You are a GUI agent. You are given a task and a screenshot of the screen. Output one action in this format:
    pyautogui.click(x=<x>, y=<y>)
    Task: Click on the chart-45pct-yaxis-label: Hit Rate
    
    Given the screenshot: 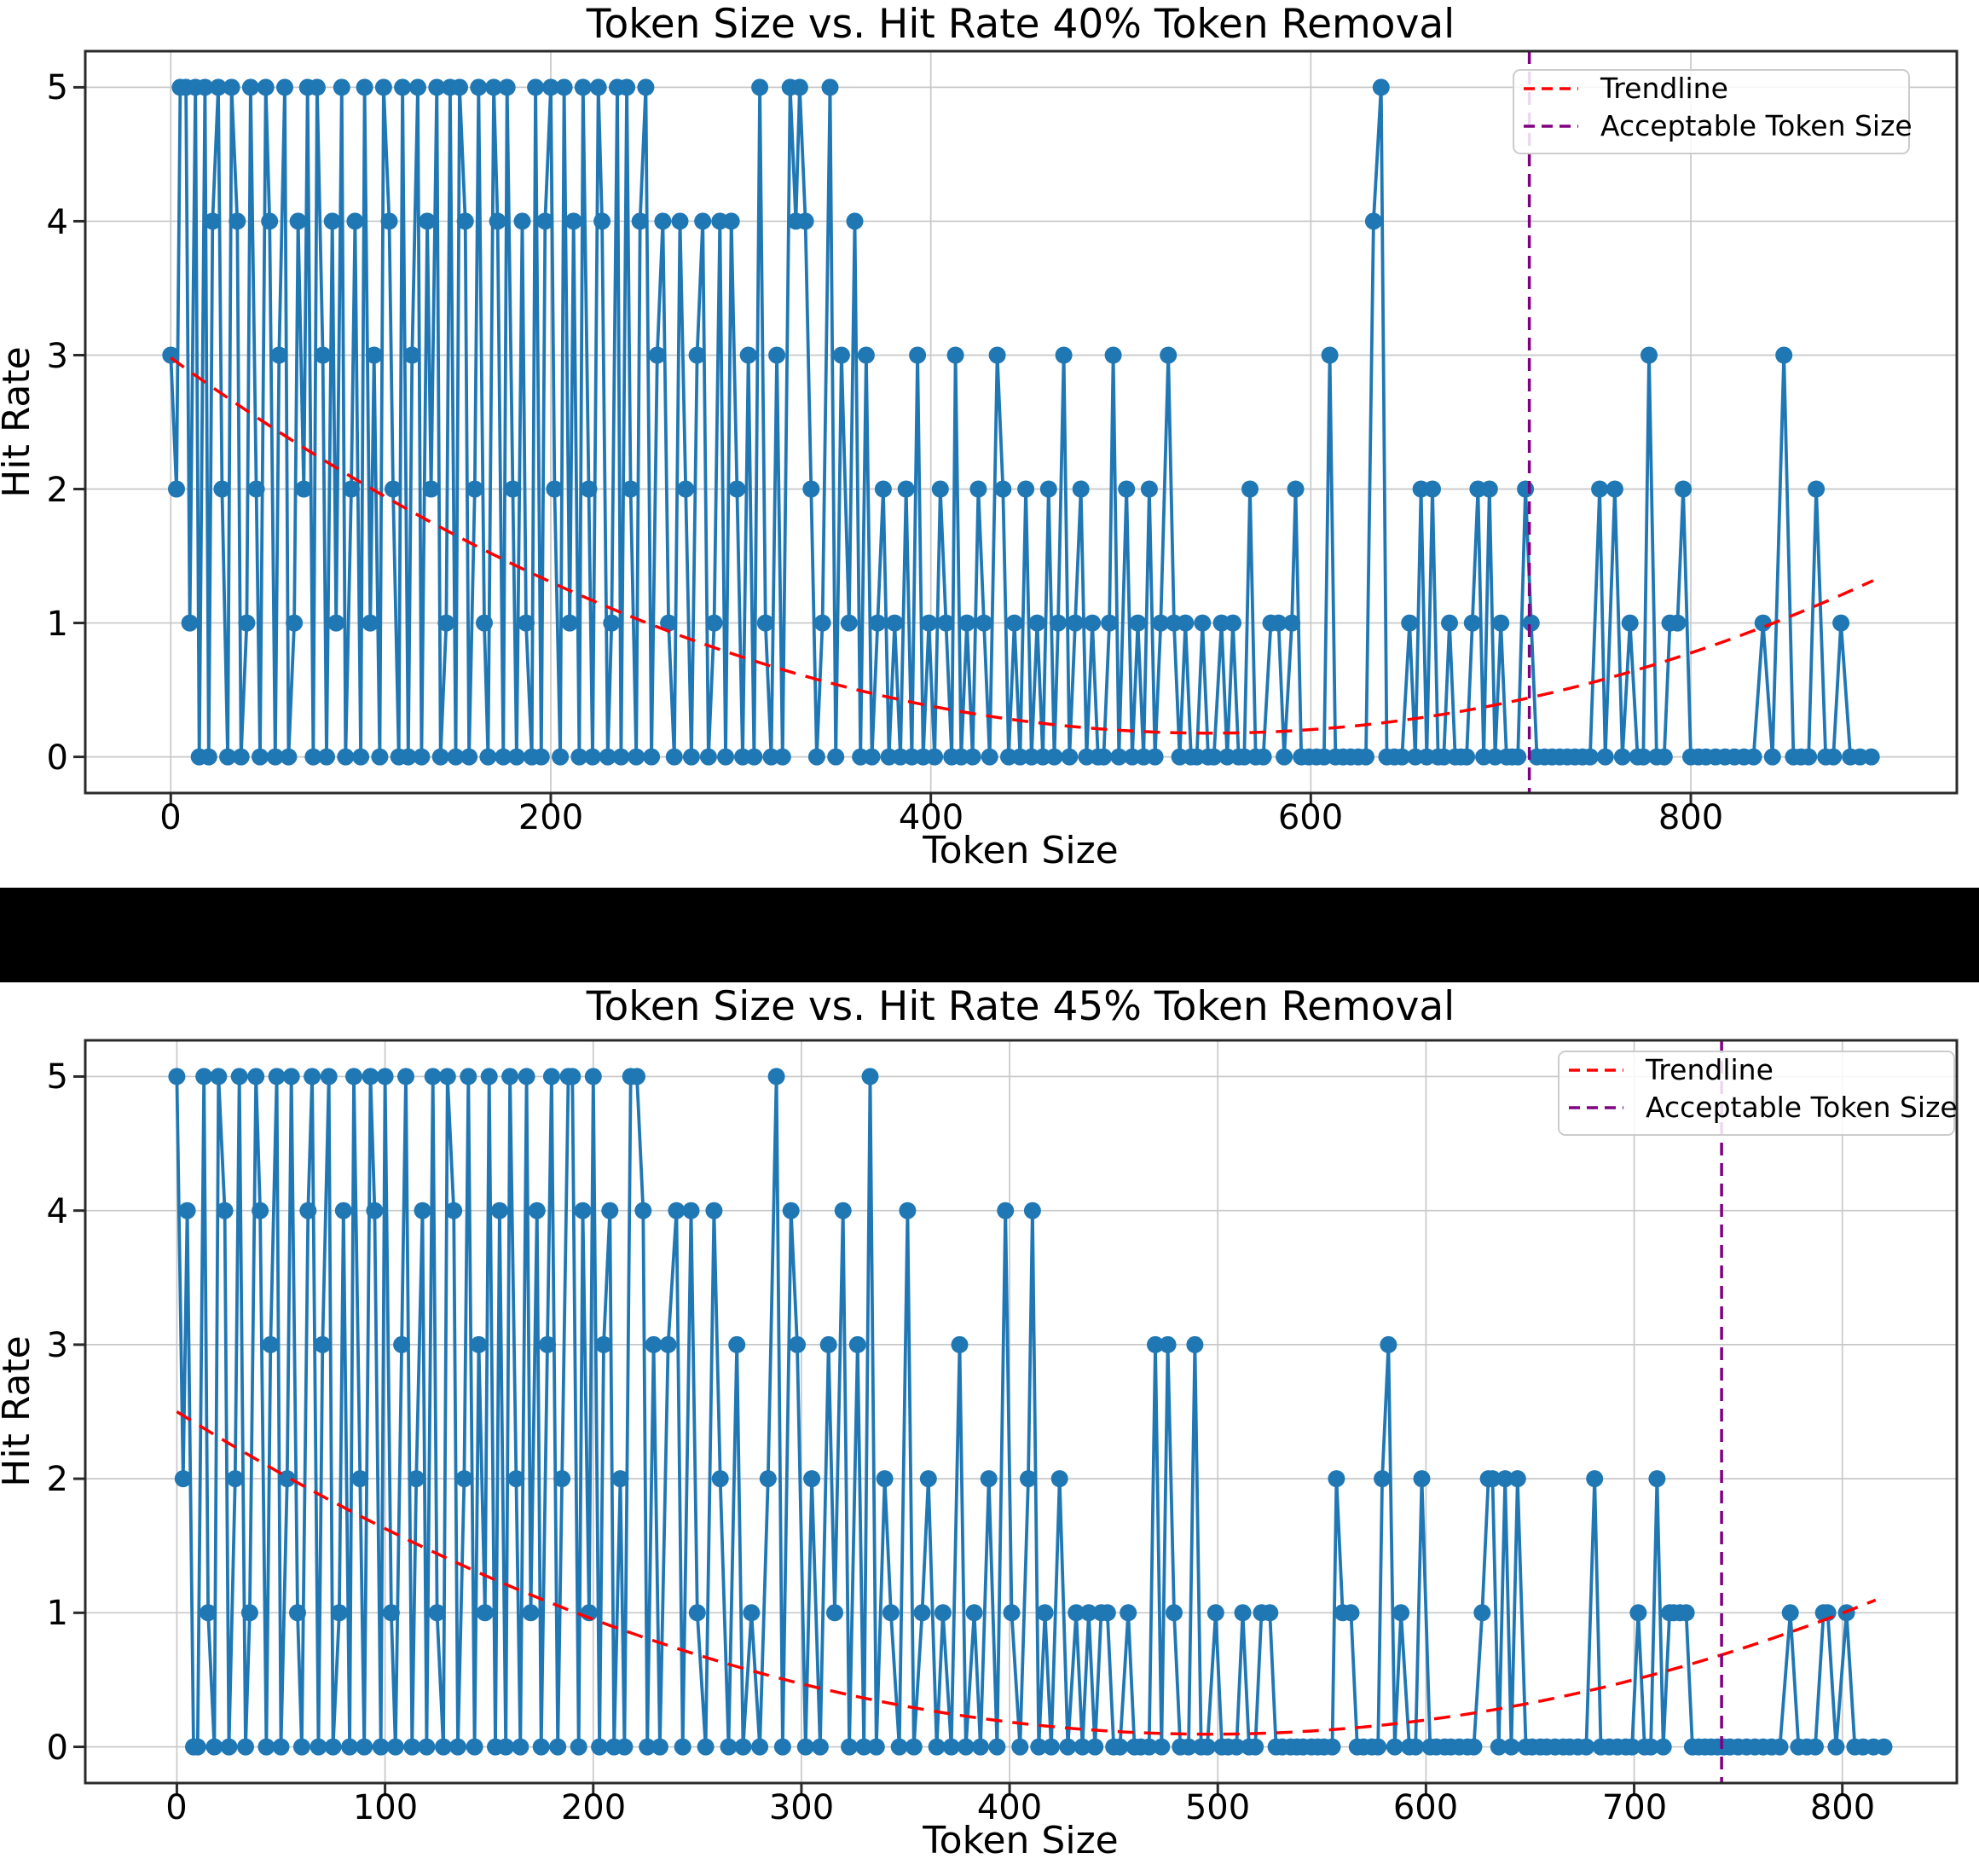 What is the action you would take?
    pyautogui.click(x=19, y=1411)
    